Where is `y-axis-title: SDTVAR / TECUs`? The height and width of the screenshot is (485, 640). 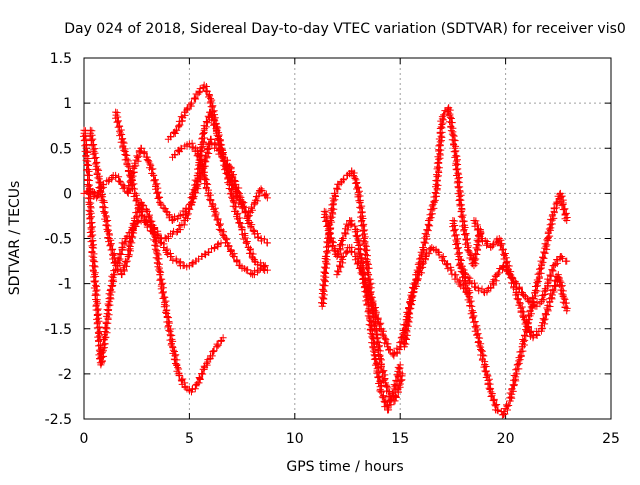
y-axis-title: SDTVAR / TECUs is located at coordinates (15, 238).